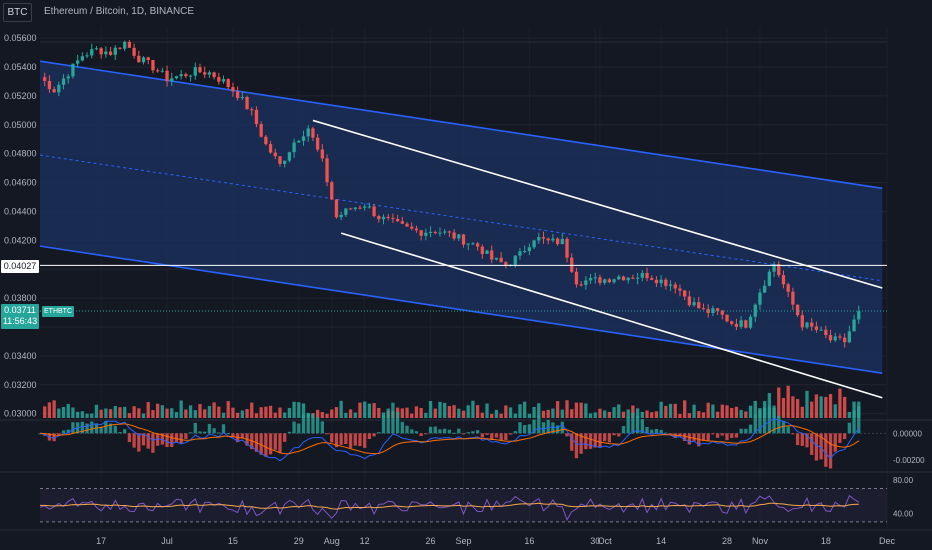 This screenshot has height=550, width=932. What do you see at coordinates (332, 541) in the screenshot?
I see `time-tick-label: Aug` at bounding box center [332, 541].